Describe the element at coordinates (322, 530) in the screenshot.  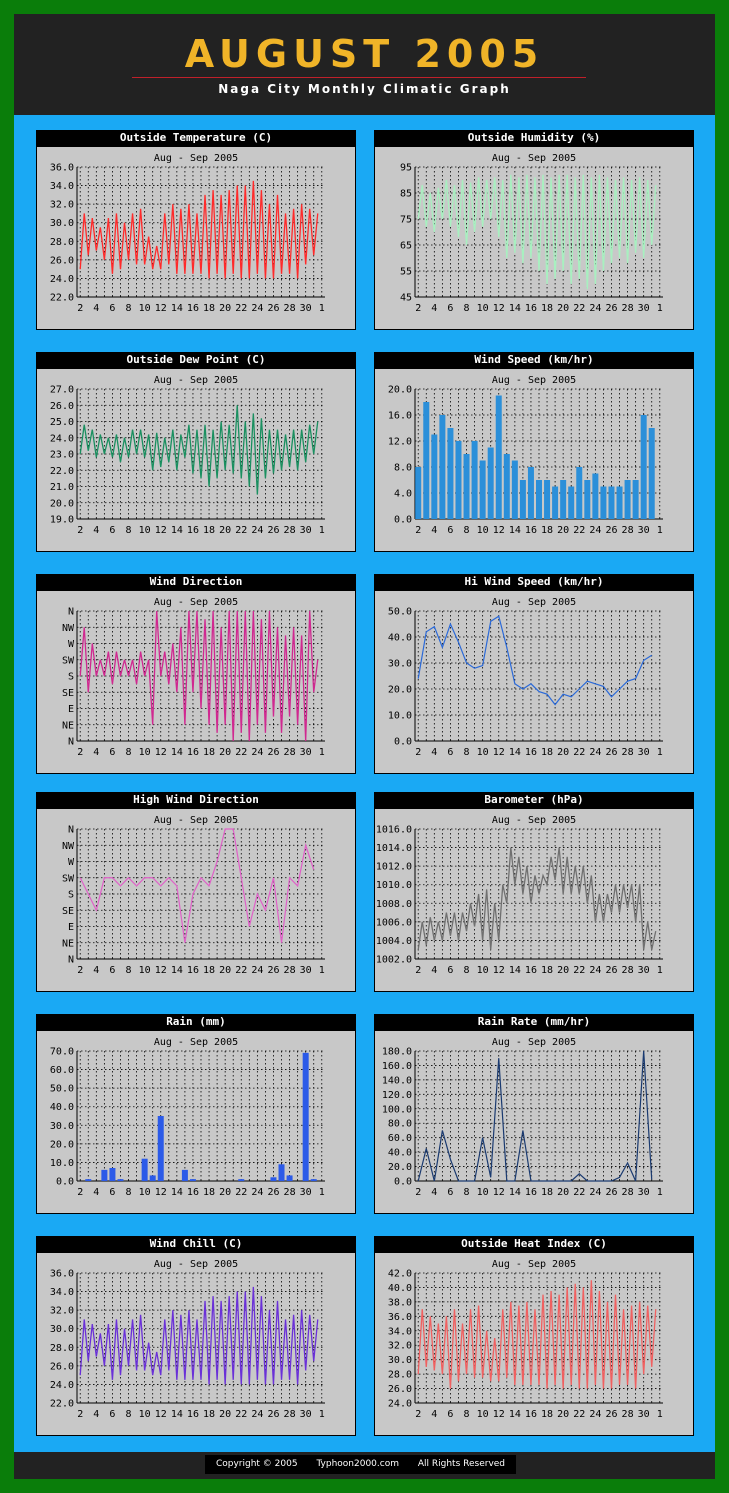
I see `x-tick-label: 1` at that location.